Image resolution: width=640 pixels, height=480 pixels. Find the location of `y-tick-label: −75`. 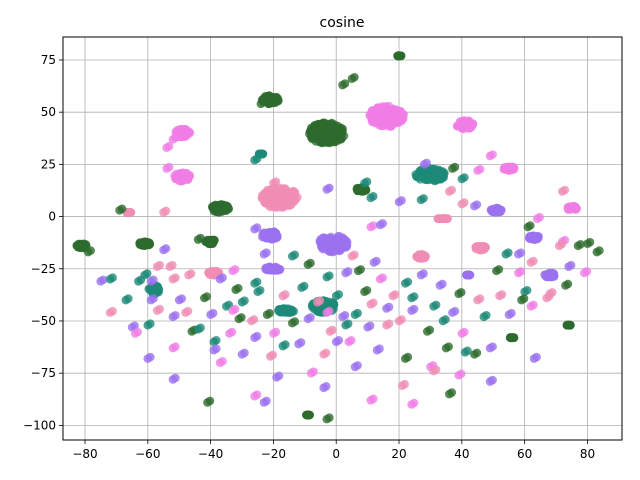

y-tick-label: −75 is located at coordinates (43, 373).